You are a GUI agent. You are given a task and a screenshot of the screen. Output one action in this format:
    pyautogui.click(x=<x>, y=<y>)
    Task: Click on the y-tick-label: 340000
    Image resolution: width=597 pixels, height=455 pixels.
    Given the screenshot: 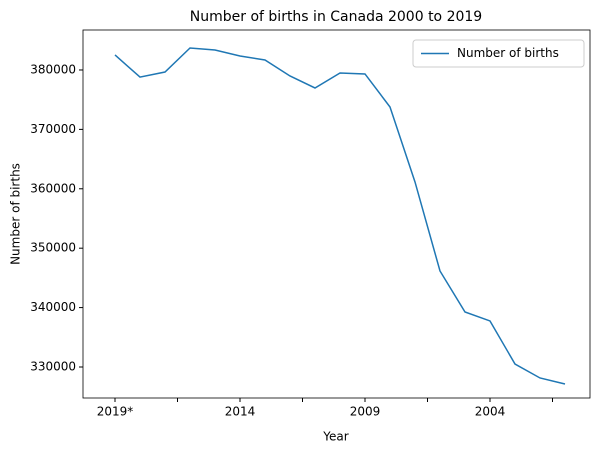 What is the action you would take?
    pyautogui.click(x=53, y=307)
    